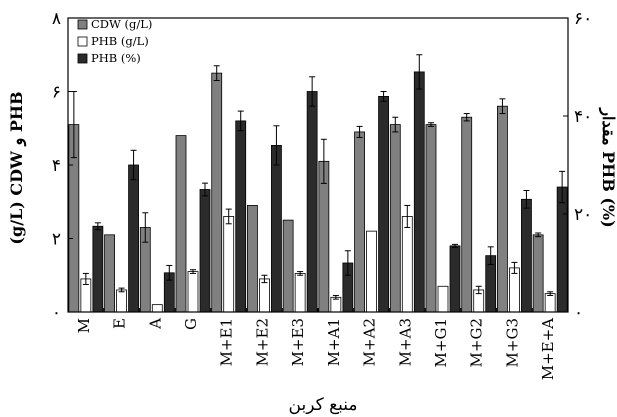  I want to click on x-tick-label: M+E1, so click(227, 342).